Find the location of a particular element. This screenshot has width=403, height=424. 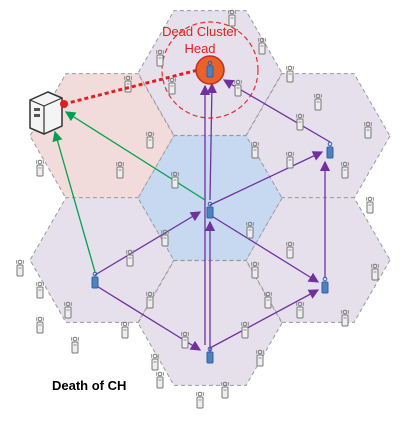

sink-server is located at coordinates (48, 113).